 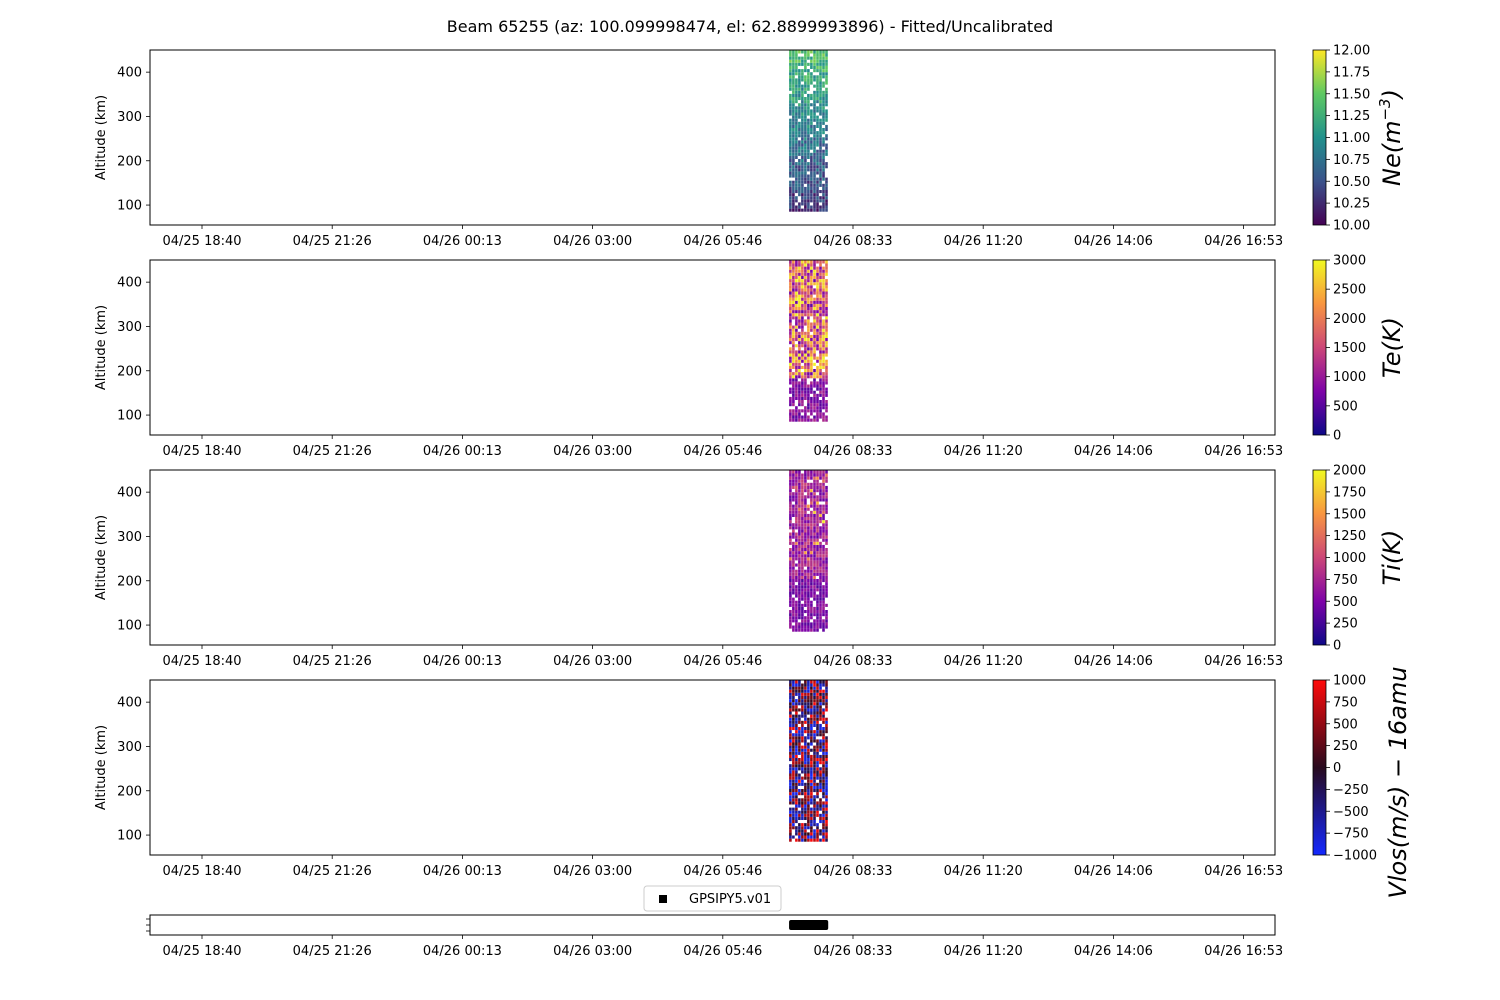 What do you see at coordinates (129, 581) in the screenshot?
I see `ytick-label: 200` at bounding box center [129, 581].